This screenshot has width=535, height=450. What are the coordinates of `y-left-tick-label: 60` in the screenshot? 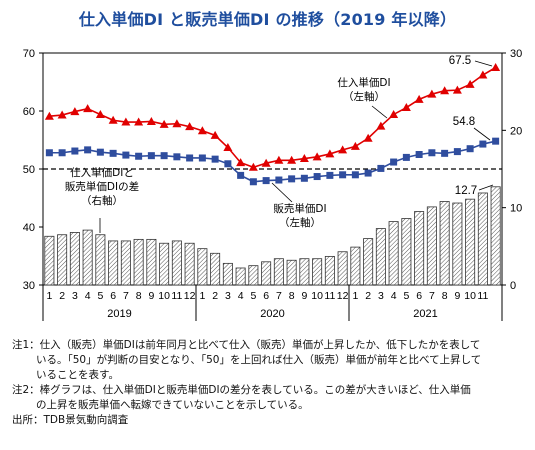 It's located at (29, 112).